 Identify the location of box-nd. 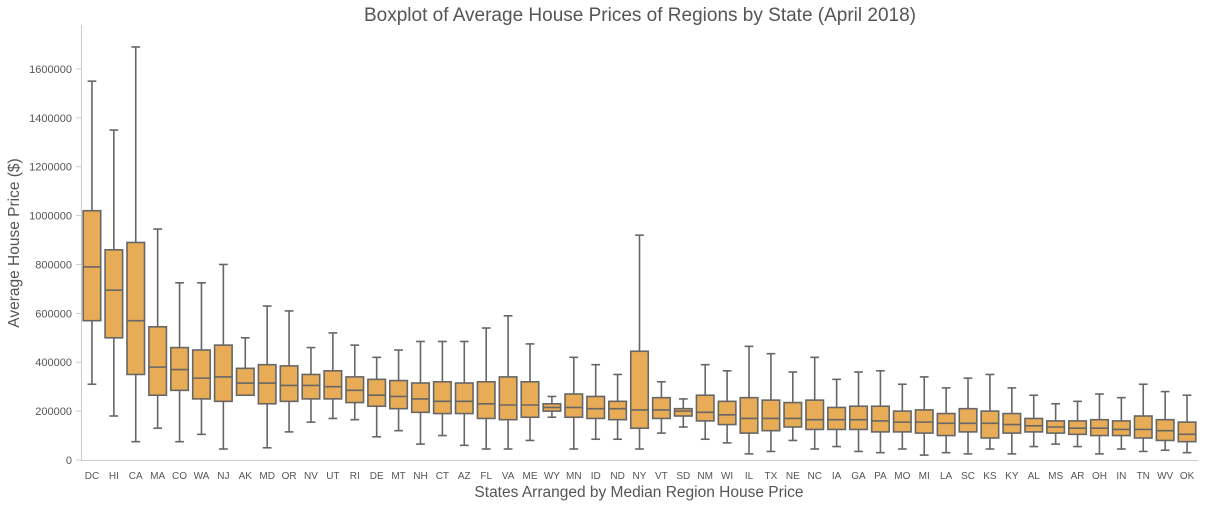
(618, 407).